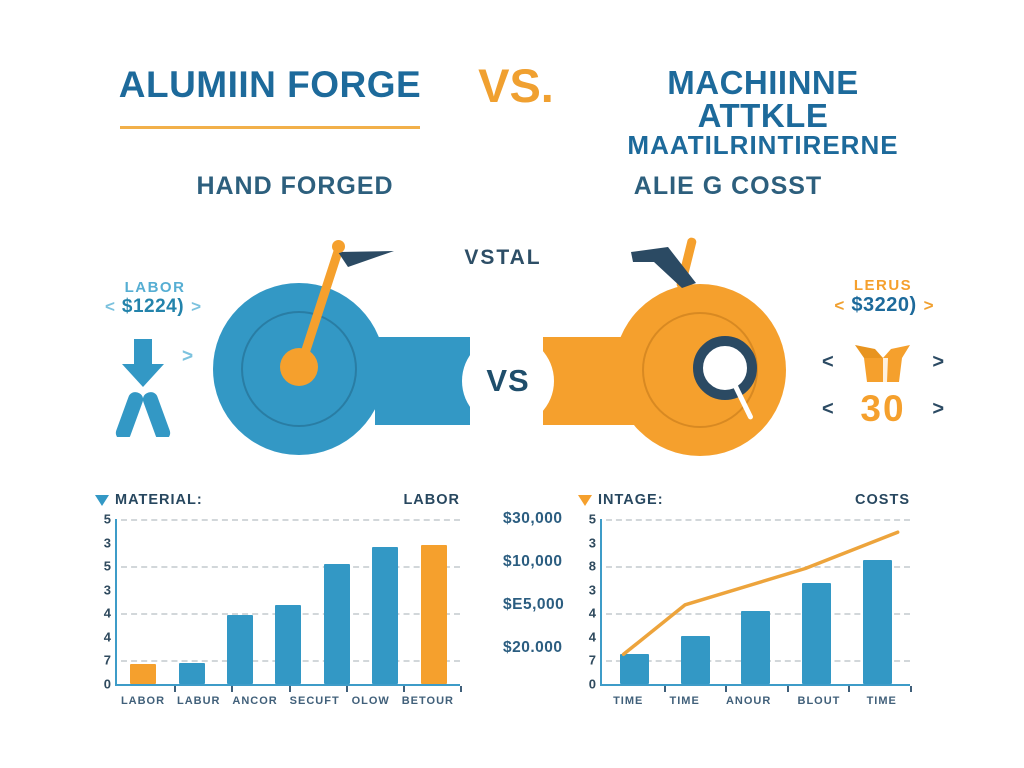  I want to click on cost-value: $30,000, so click(533, 518).